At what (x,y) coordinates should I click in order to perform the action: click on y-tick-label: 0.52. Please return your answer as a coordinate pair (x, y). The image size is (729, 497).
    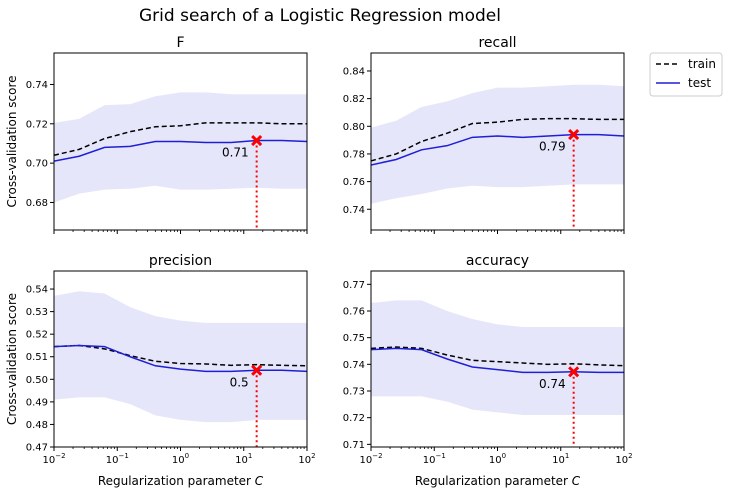
    Looking at the image, I should click on (37, 335).